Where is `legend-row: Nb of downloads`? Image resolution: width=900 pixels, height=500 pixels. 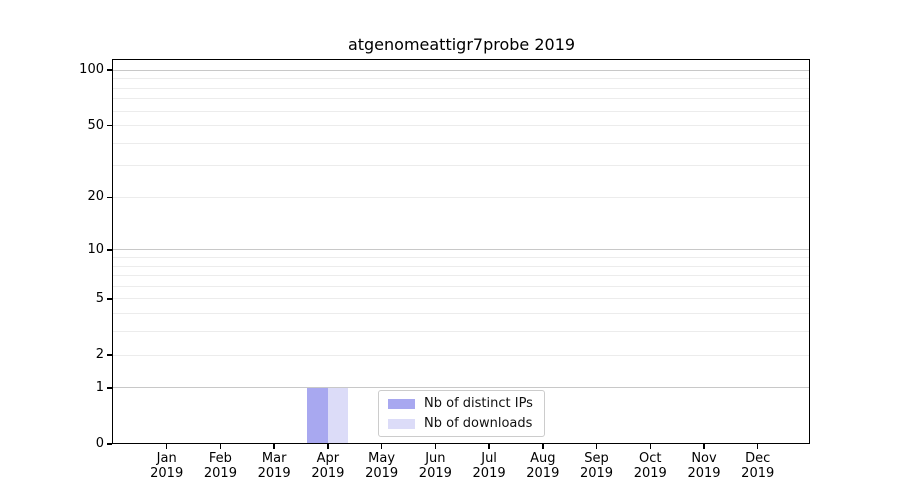
legend-row: Nb of downloads is located at coordinates (461, 423).